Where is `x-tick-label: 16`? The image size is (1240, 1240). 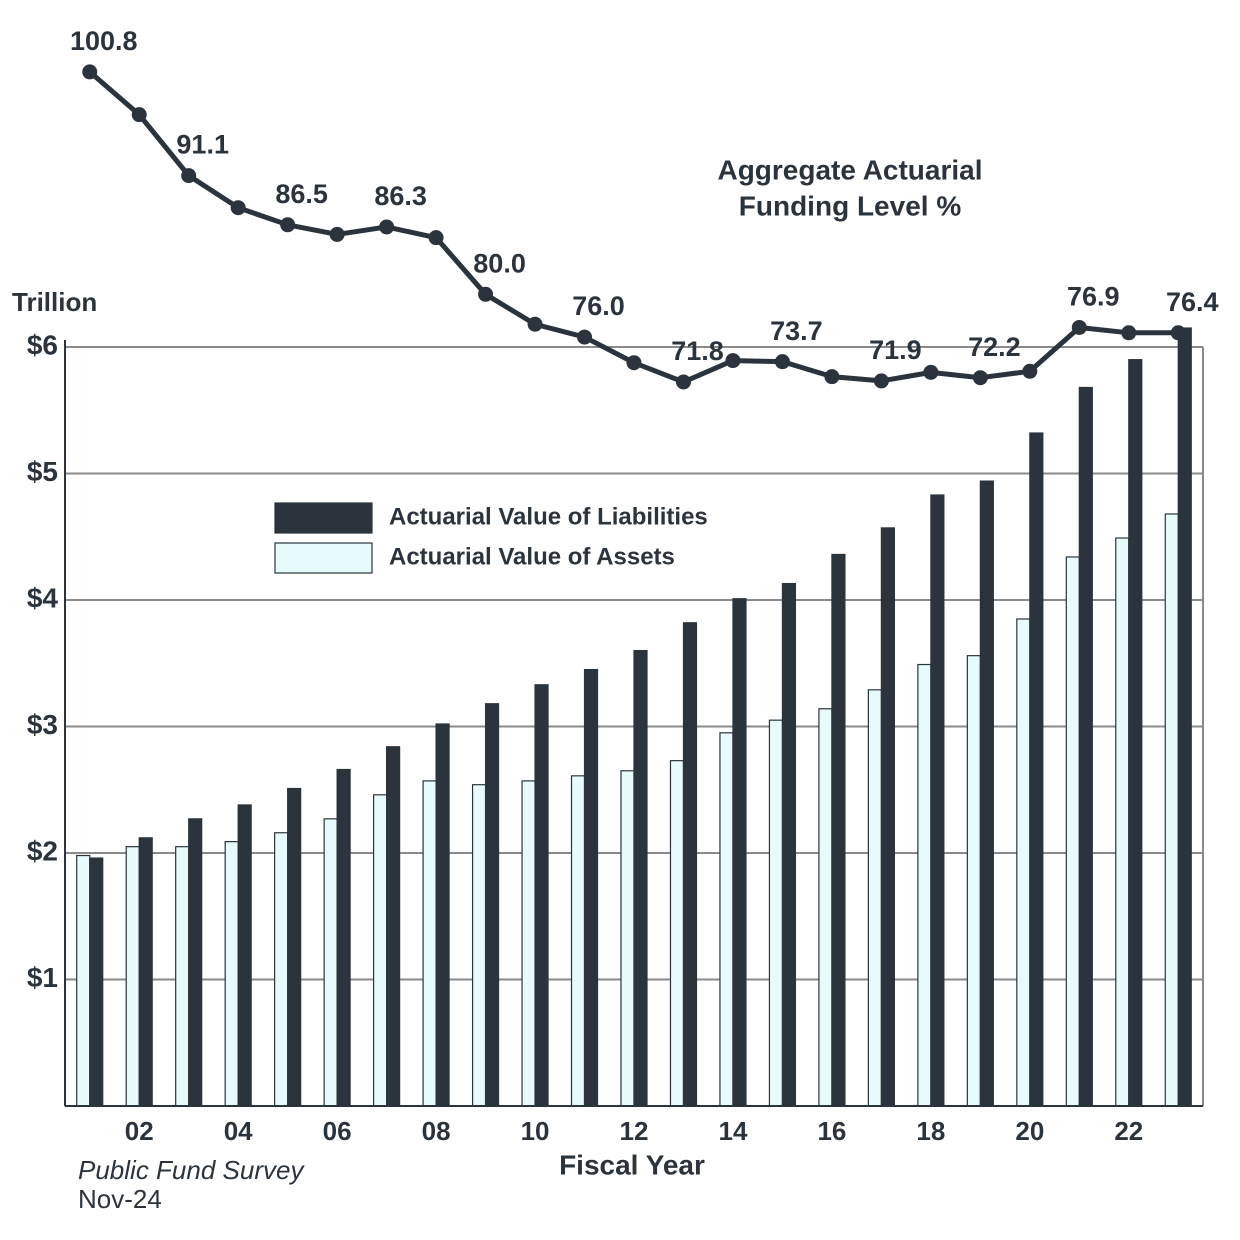 x-tick-label: 16 is located at coordinates (831, 1131).